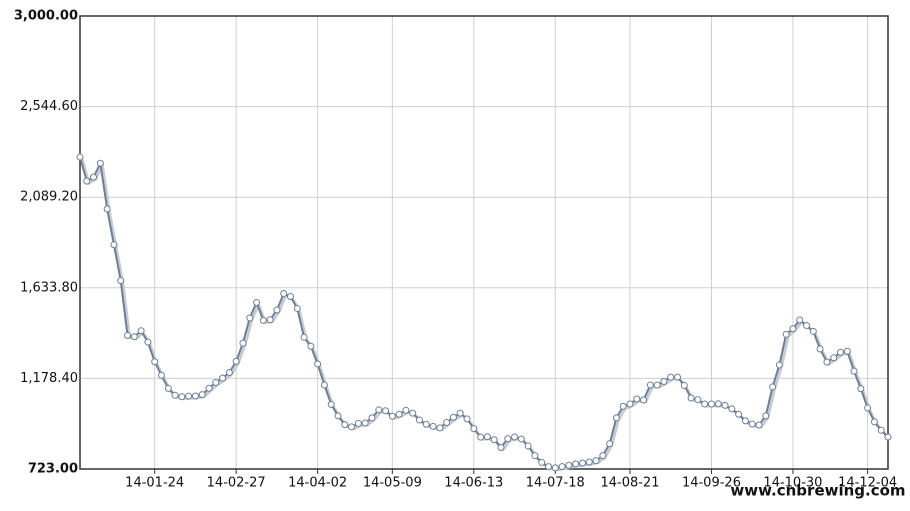 The height and width of the screenshot is (511, 910). I want to click on x-tick-label: 14-10-30, so click(792, 483).